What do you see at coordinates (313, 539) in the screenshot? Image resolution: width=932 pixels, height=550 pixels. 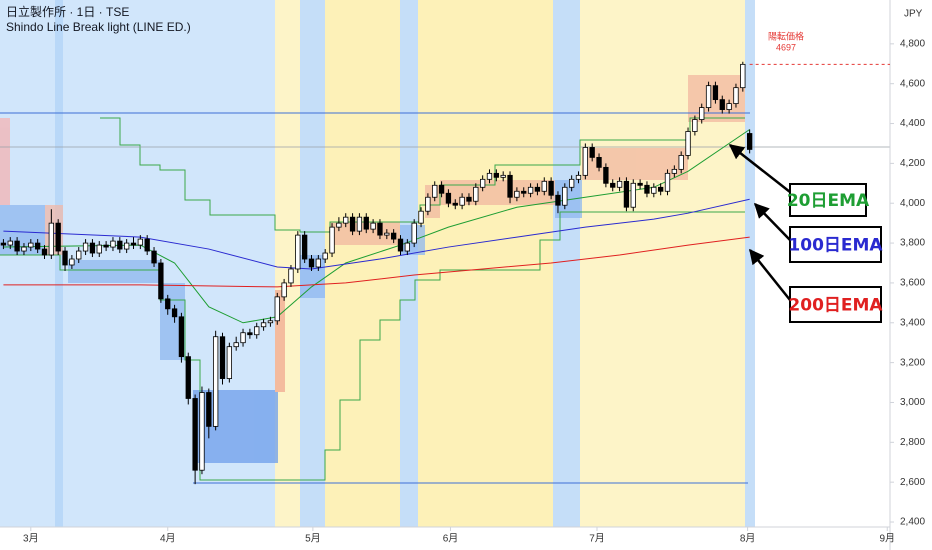 I see `x-tick-label: 5月` at bounding box center [313, 539].